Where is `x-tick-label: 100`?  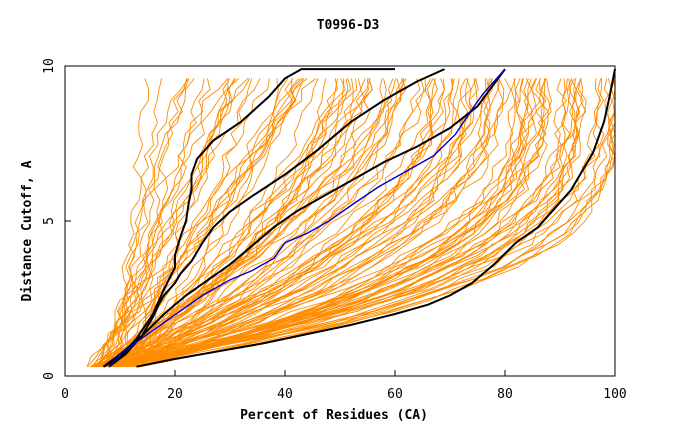
x-tick-label: 100 is located at coordinates (614, 394).